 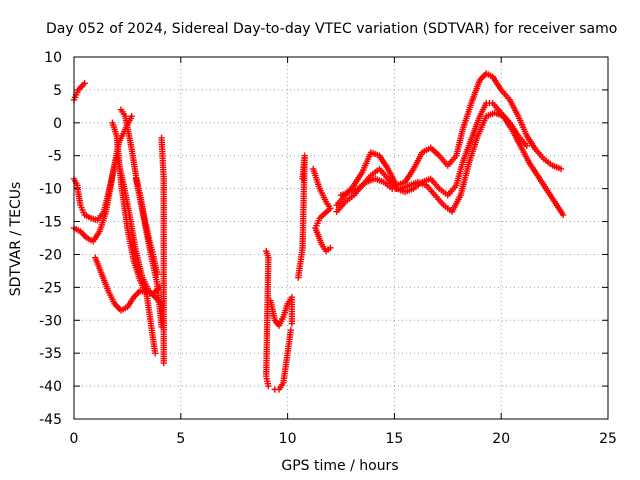 What do you see at coordinates (79, 91) in the screenshot?
I see `series-trace-a` at bounding box center [79, 91].